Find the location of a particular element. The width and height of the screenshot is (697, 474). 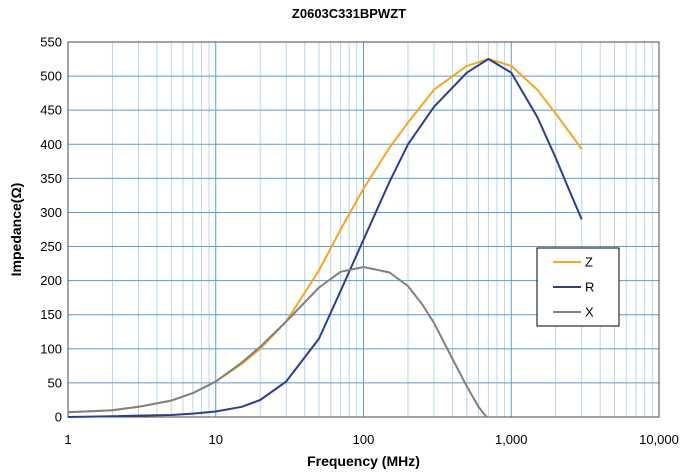

y-tick-label: 200 is located at coordinates (51, 280).